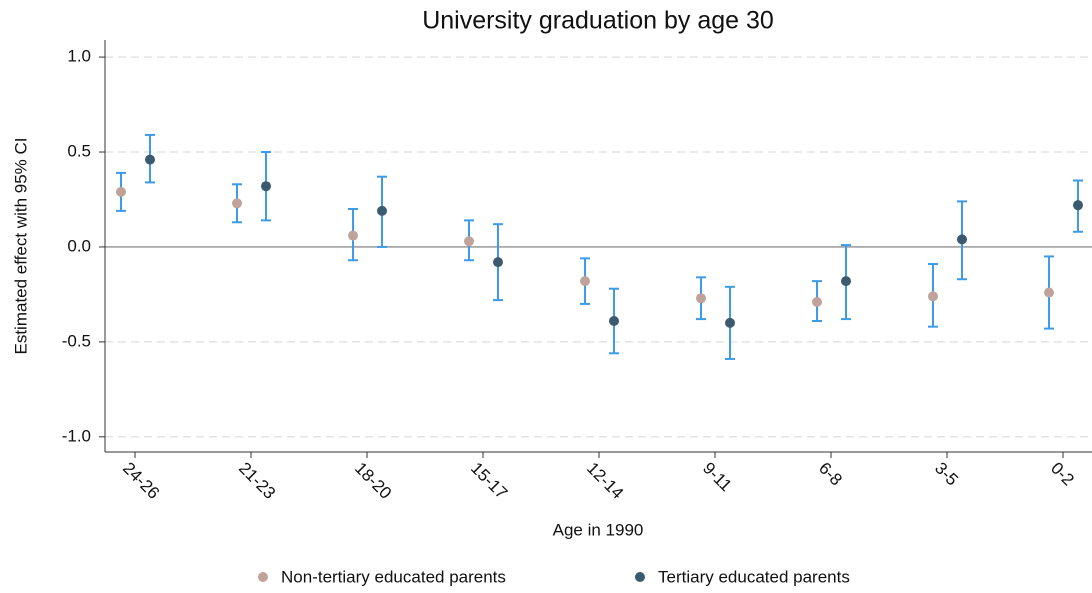  Describe the element at coordinates (20, 245) in the screenshot. I see `y-axis-label: Estimated effect with 95% CI` at that location.